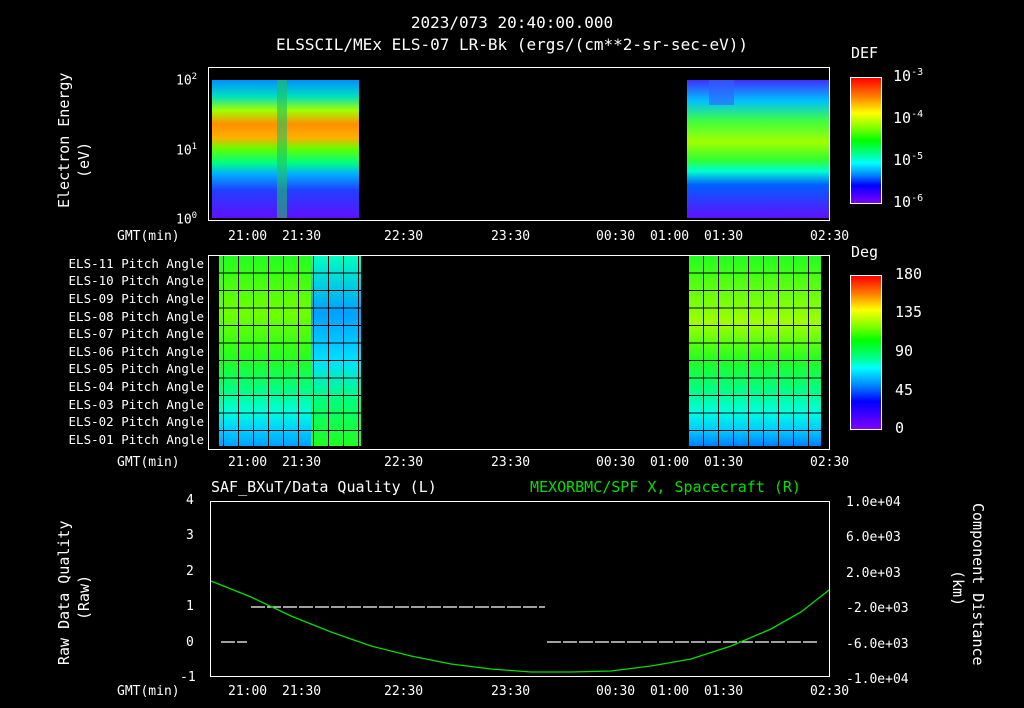 This screenshot has height=708, width=1024. I want to click on ytick-right: 2.0e+03, so click(873, 573).